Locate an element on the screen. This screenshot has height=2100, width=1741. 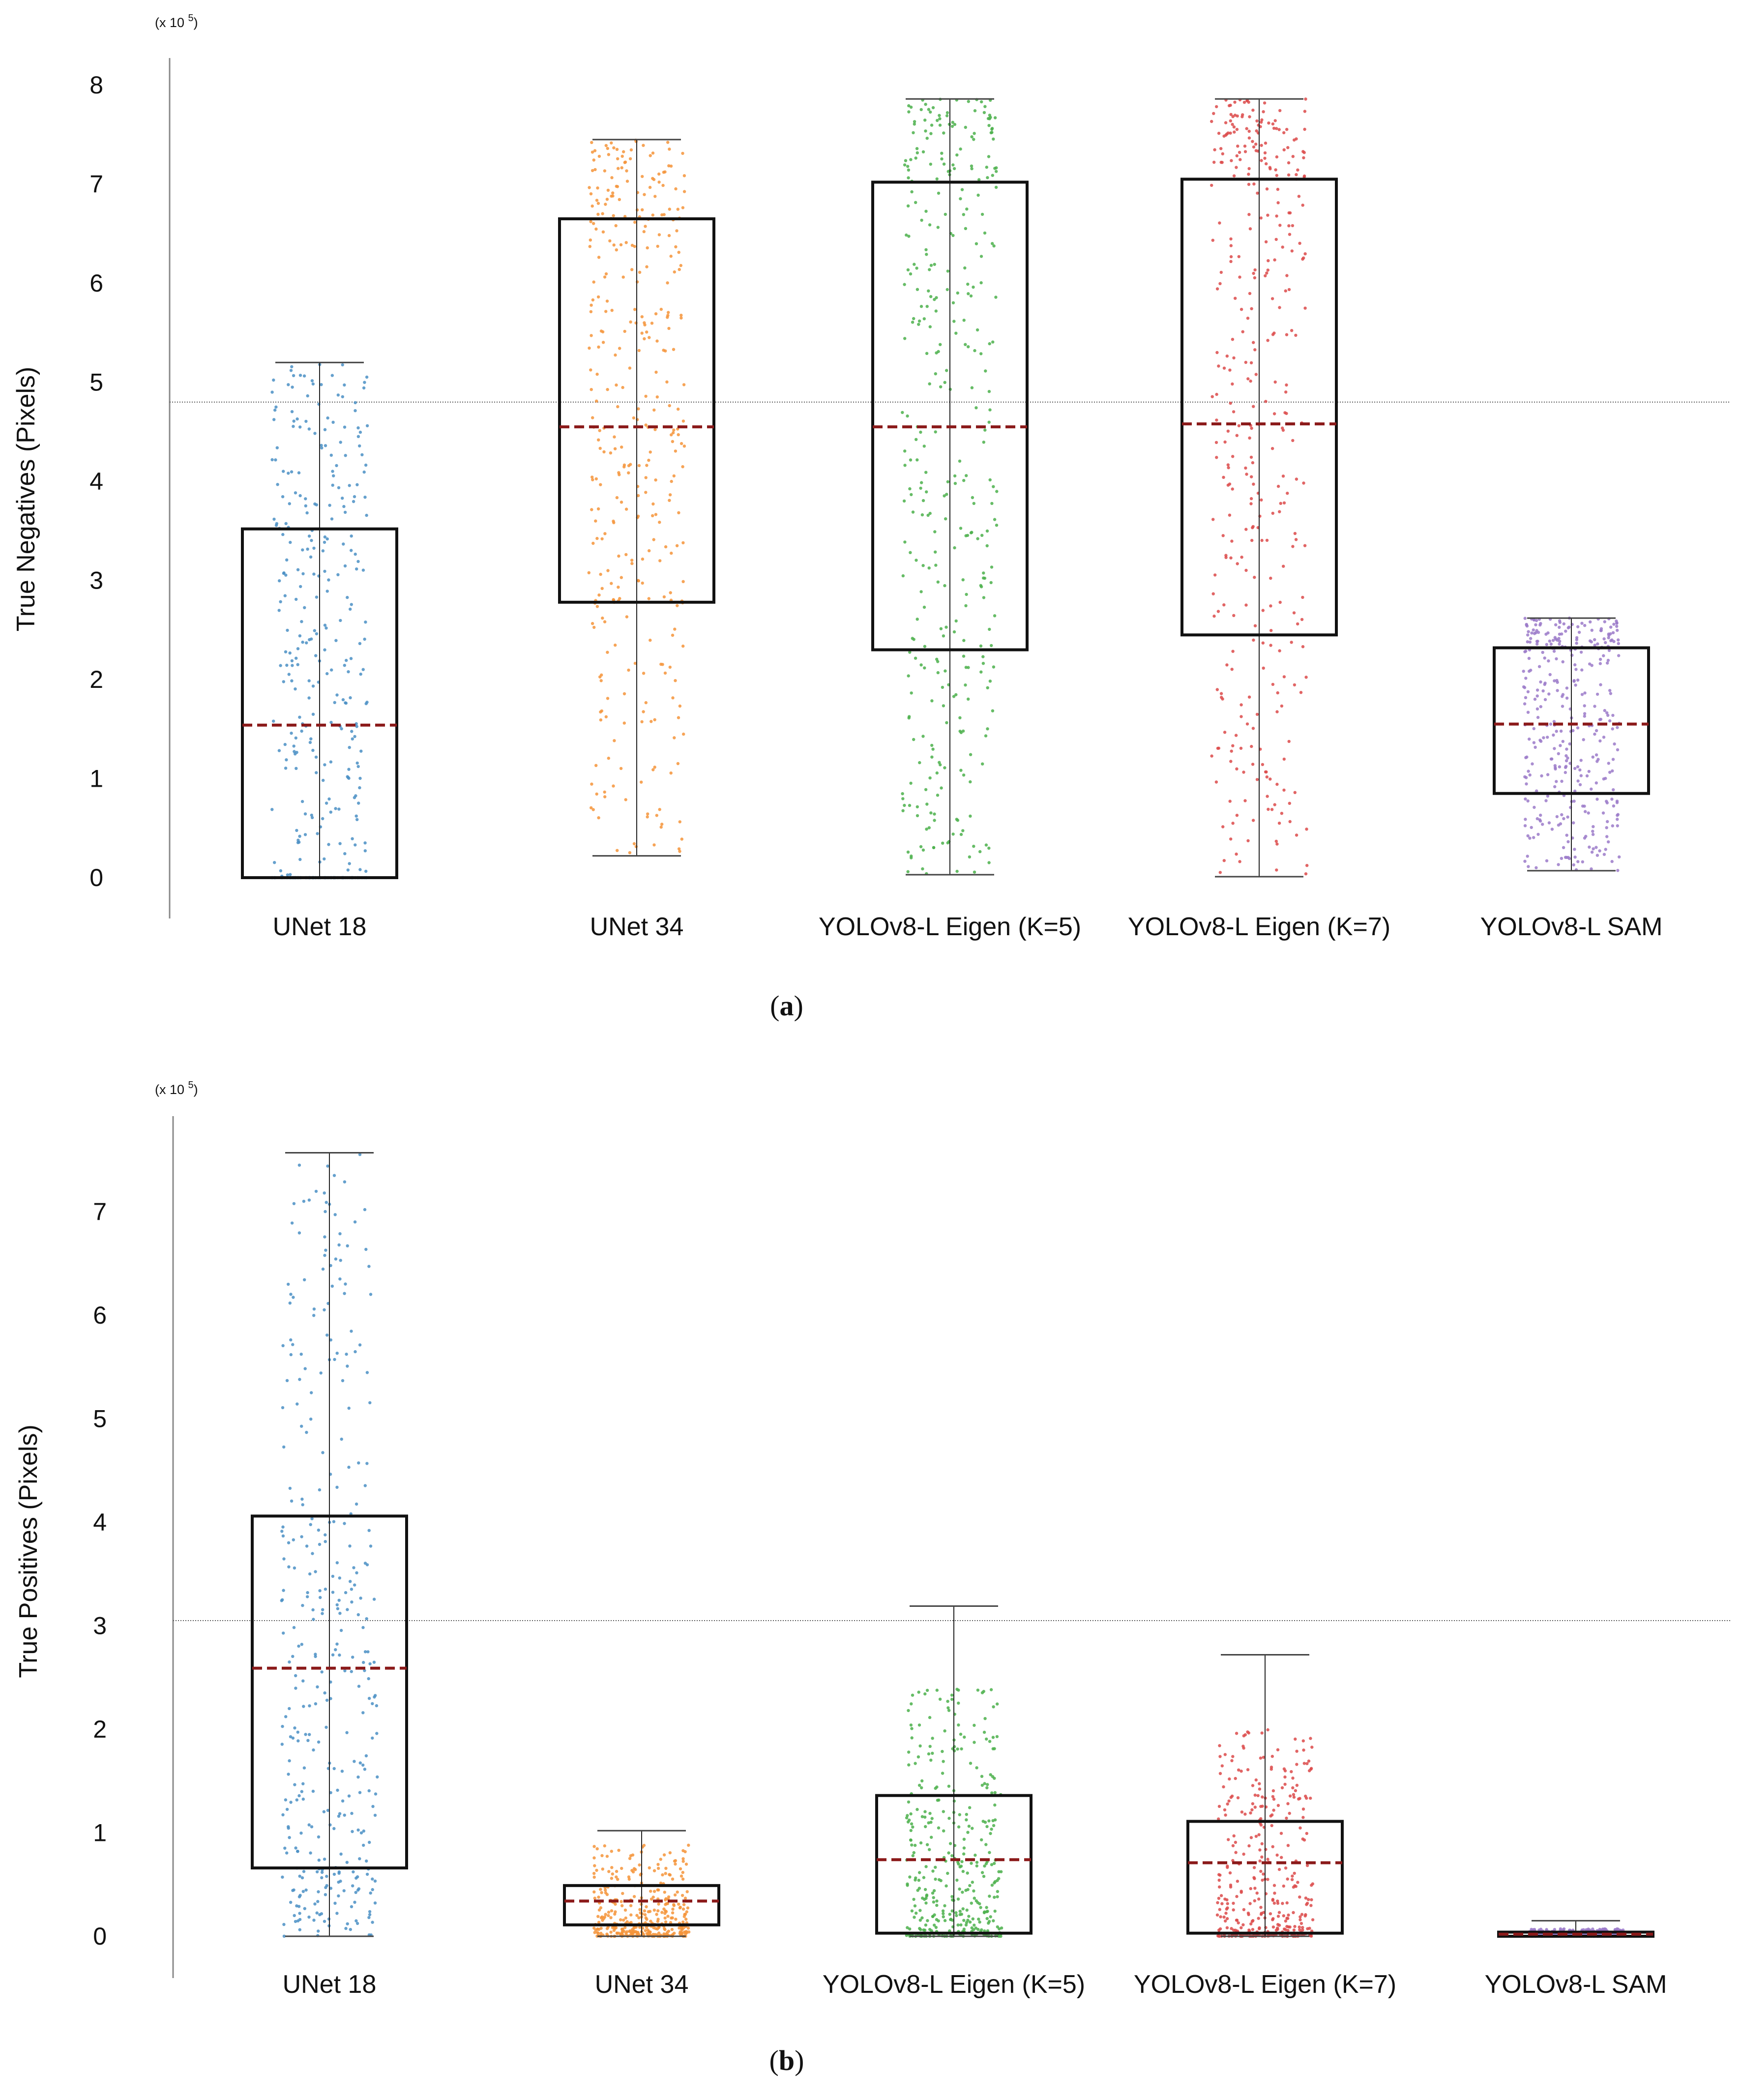
axis-multiplier: (x 10 5) is located at coordinates (176, 1088).